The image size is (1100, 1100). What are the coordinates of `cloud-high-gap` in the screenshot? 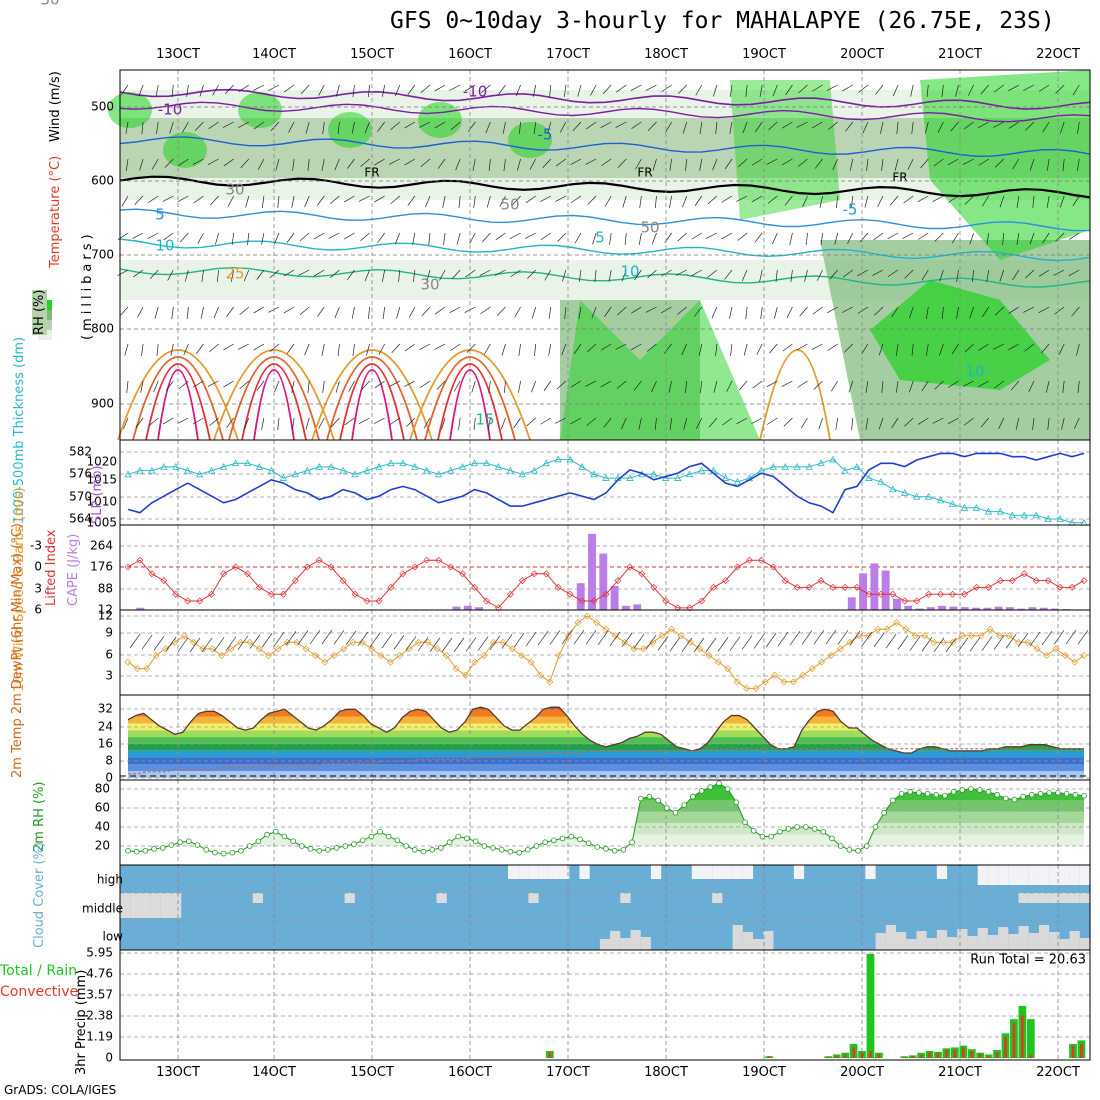 It's located at (1084, 875).